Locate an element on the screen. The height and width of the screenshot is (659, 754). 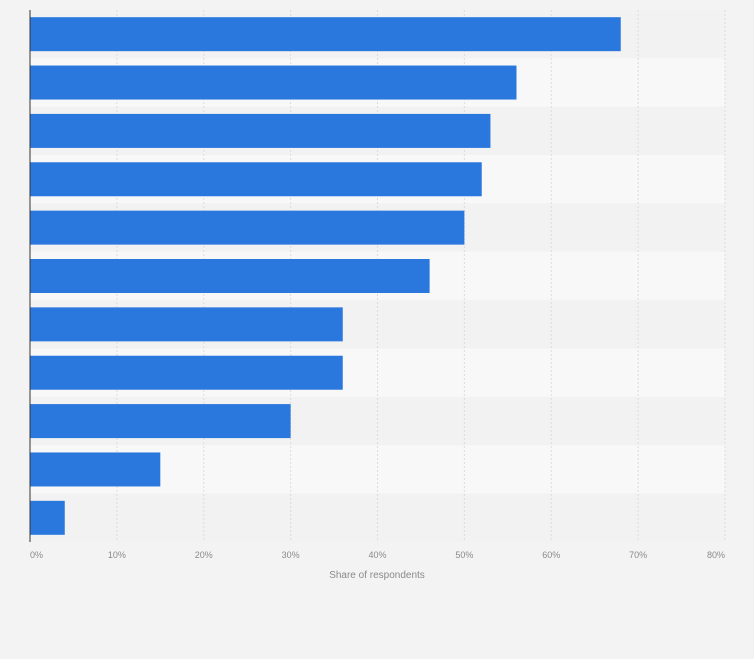
x-tick-label: 50% is located at coordinates (464, 555).